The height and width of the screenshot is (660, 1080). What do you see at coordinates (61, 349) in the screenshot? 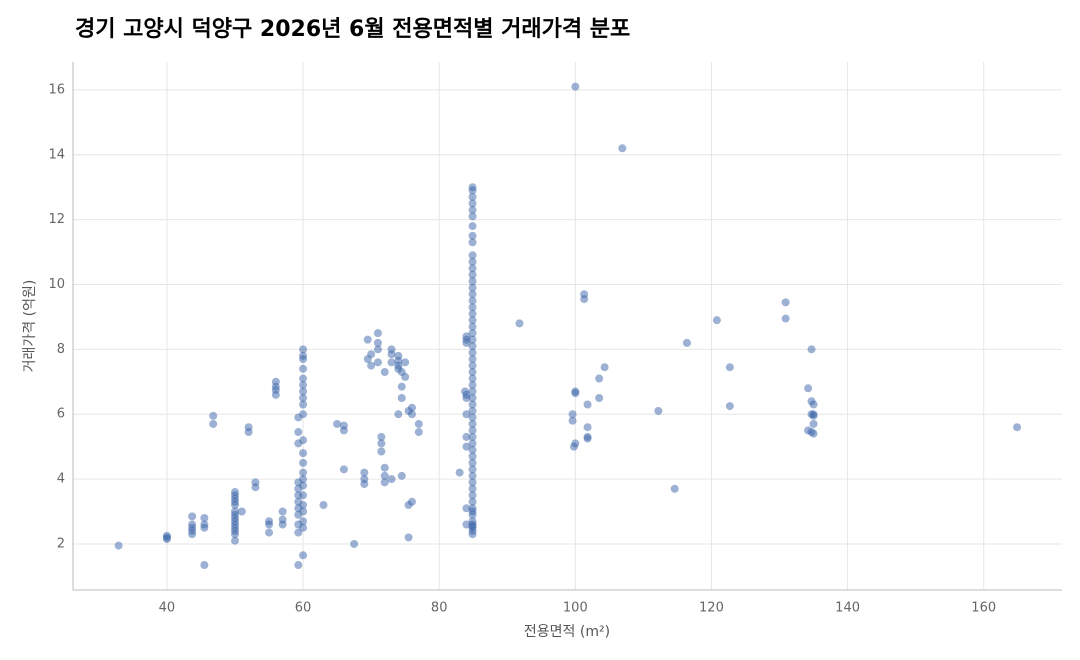
I see `y-tick-label: 8` at bounding box center [61, 349].